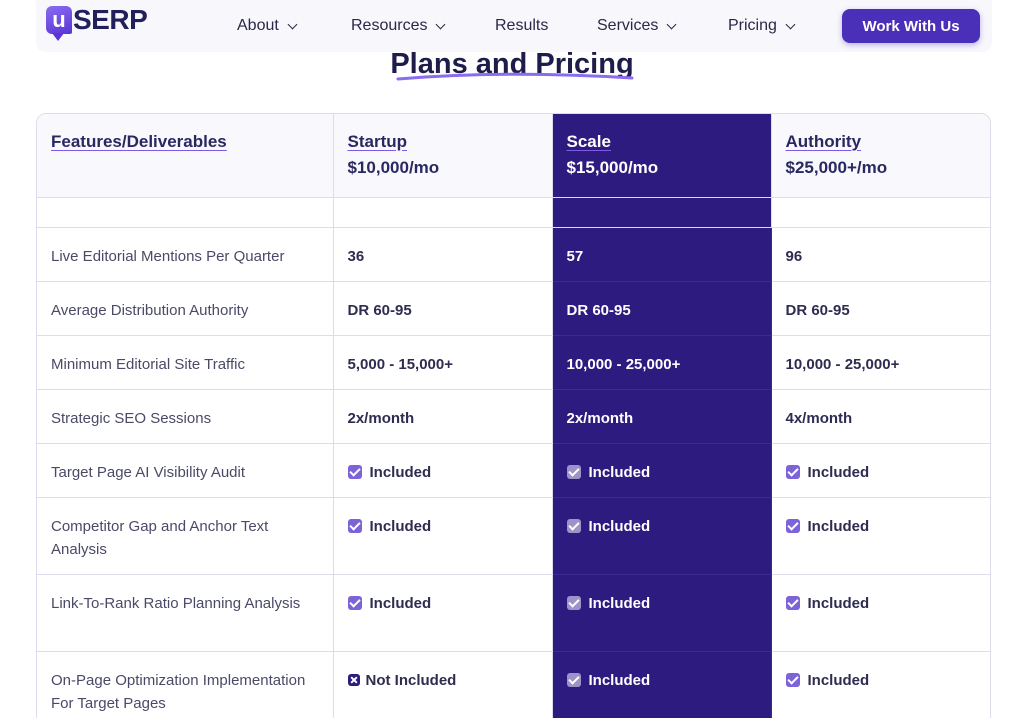 Image resolution: width=1024 pixels, height=718 pixels. I want to click on scale-value: 10,000 - 25,000+, so click(661, 362).